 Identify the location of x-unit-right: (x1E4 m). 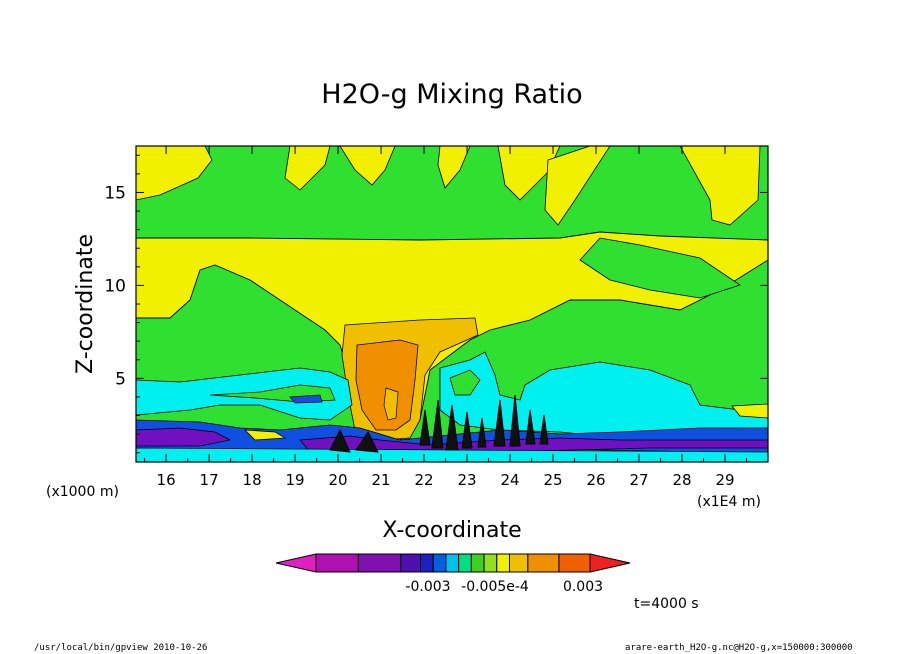
(729, 502).